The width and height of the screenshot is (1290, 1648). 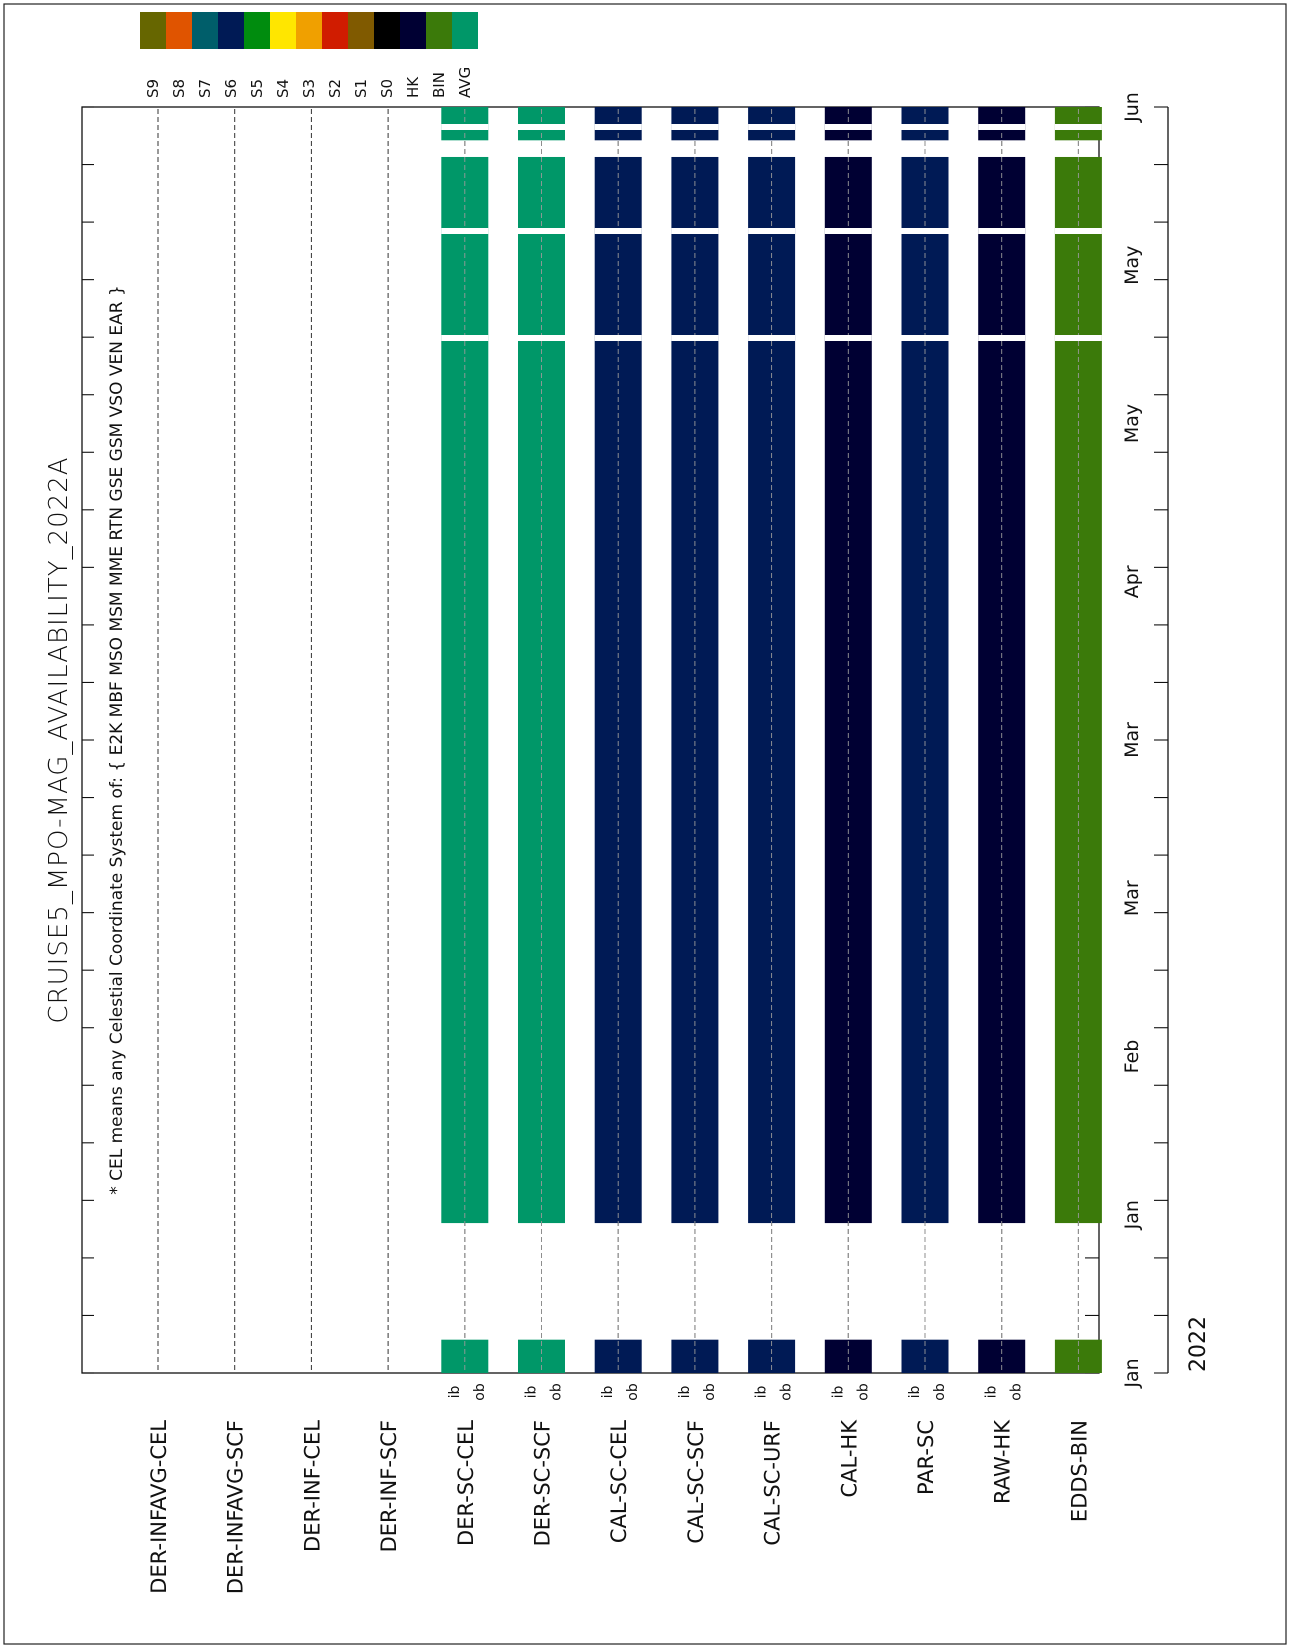 I want to click on product-label-raw-hk: RAW-HK, so click(x=1003, y=1461).